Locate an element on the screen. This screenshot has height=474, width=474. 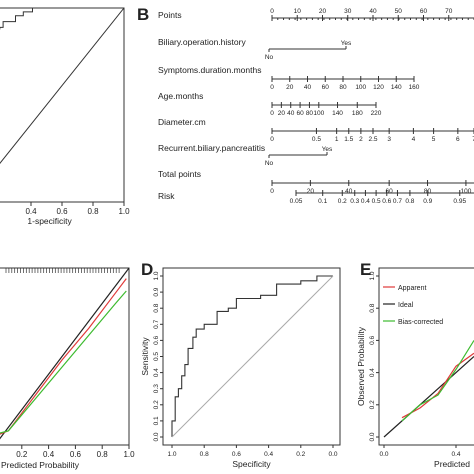
nomogram-tick-label: 30 is located at coordinates (348, 11).